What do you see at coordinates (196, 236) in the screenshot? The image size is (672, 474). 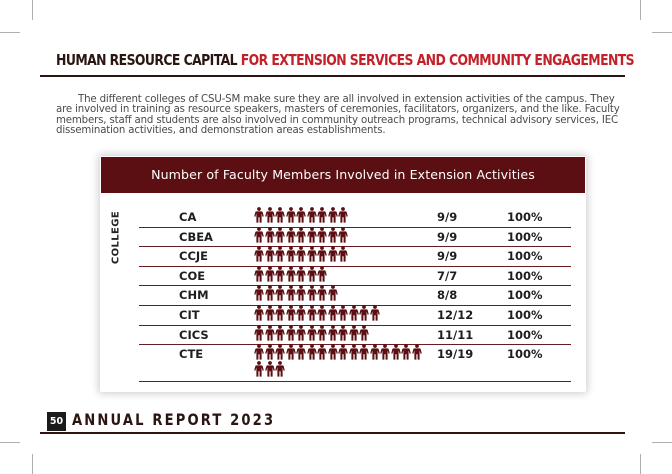 I see `college-name: CBEA` at bounding box center [196, 236].